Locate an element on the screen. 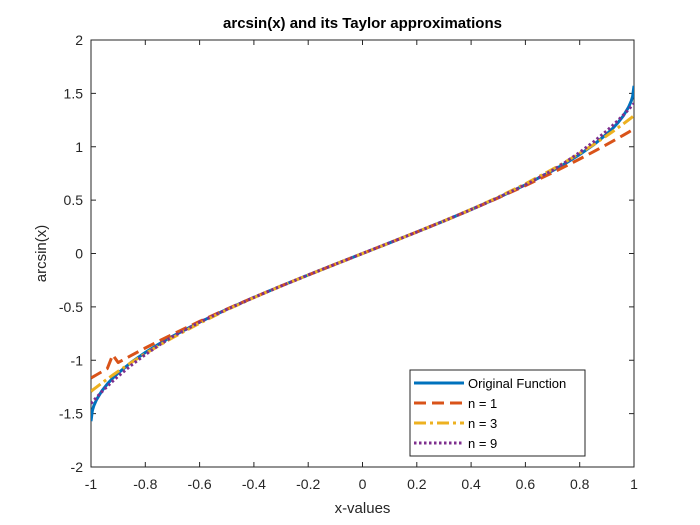  x-tick-label: -1 is located at coordinates (91, 484).